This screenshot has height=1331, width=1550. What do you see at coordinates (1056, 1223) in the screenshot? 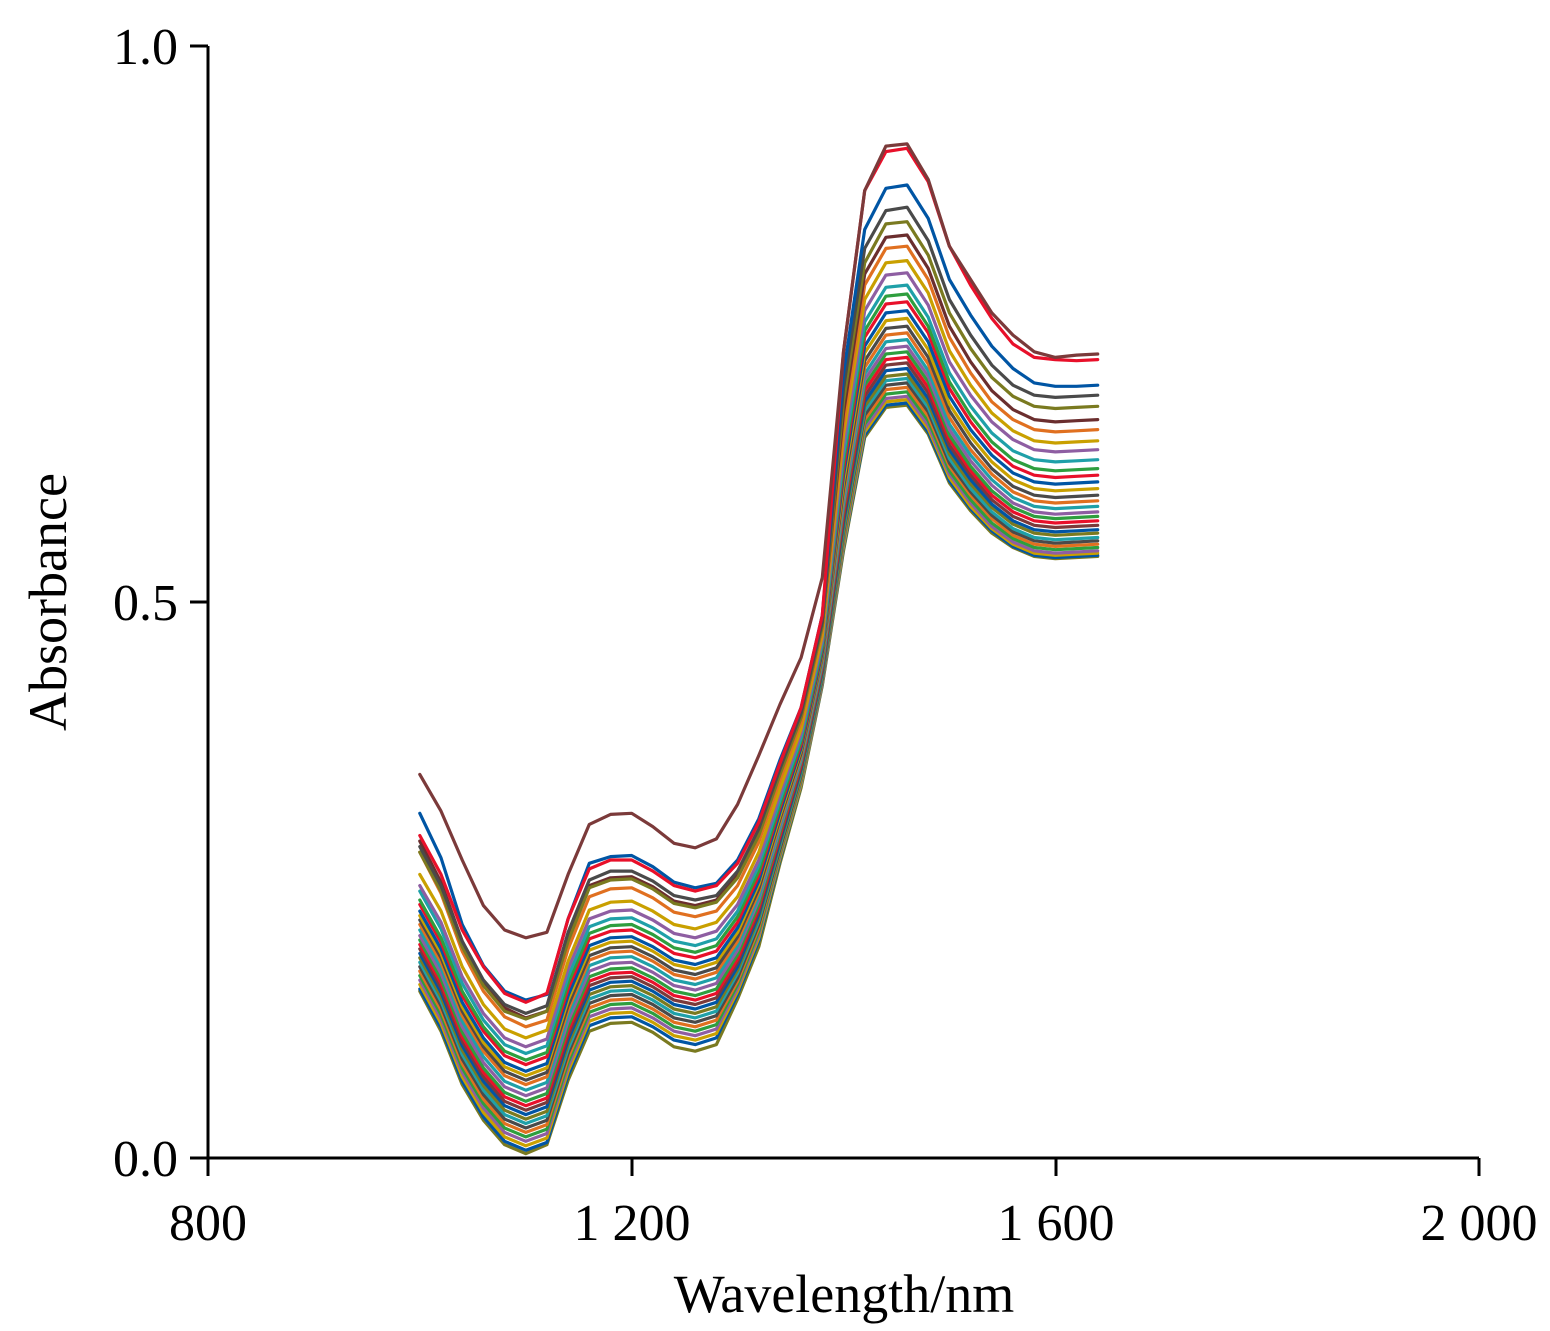
I see `x-tick-label-3: 1 600` at bounding box center [1056, 1223].